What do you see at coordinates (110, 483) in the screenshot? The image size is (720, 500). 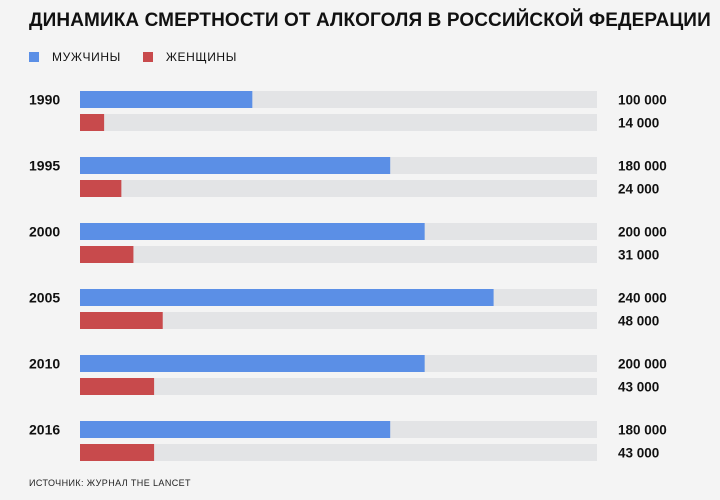 I see `source-note: ИСТОЧНИК: ЖУРНАЛ THE LANCET` at bounding box center [110, 483].